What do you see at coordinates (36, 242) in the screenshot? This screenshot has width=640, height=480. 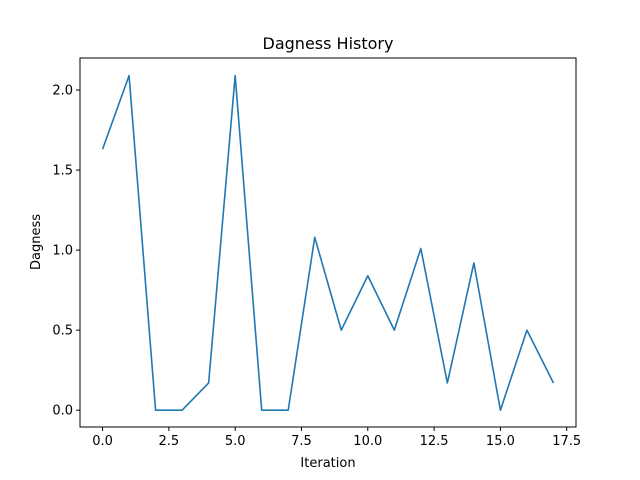 I see `y-axis-label: Dagness` at bounding box center [36, 242].